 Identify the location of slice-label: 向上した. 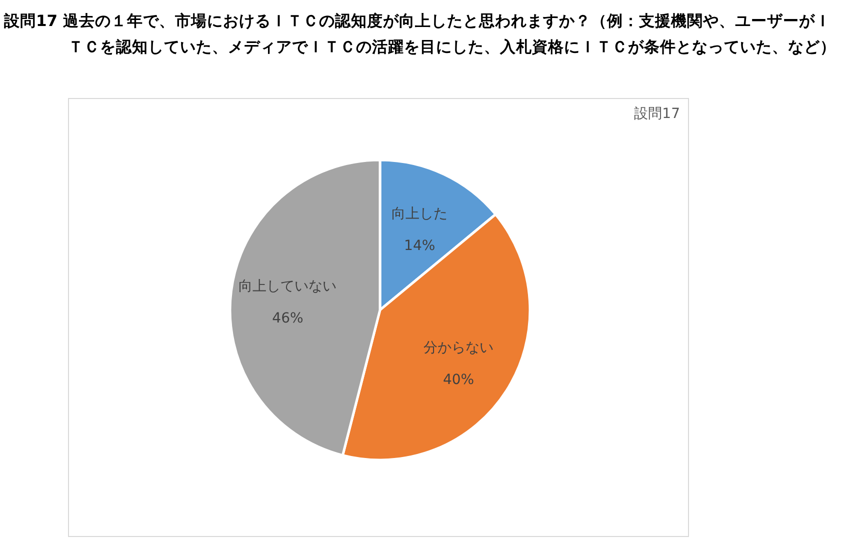
(420, 214).